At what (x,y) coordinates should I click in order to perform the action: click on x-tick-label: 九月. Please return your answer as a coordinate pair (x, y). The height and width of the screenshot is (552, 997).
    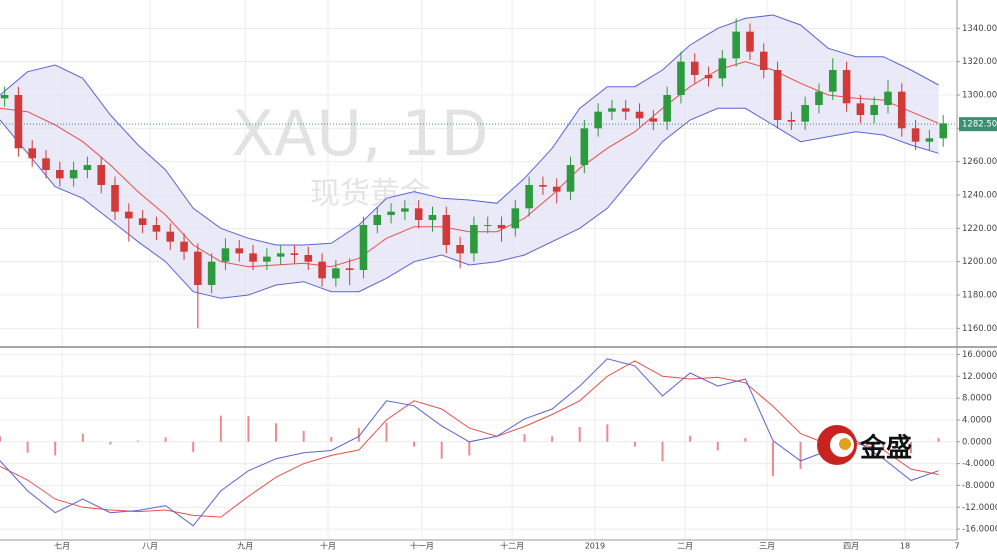
    Looking at the image, I should click on (245, 546).